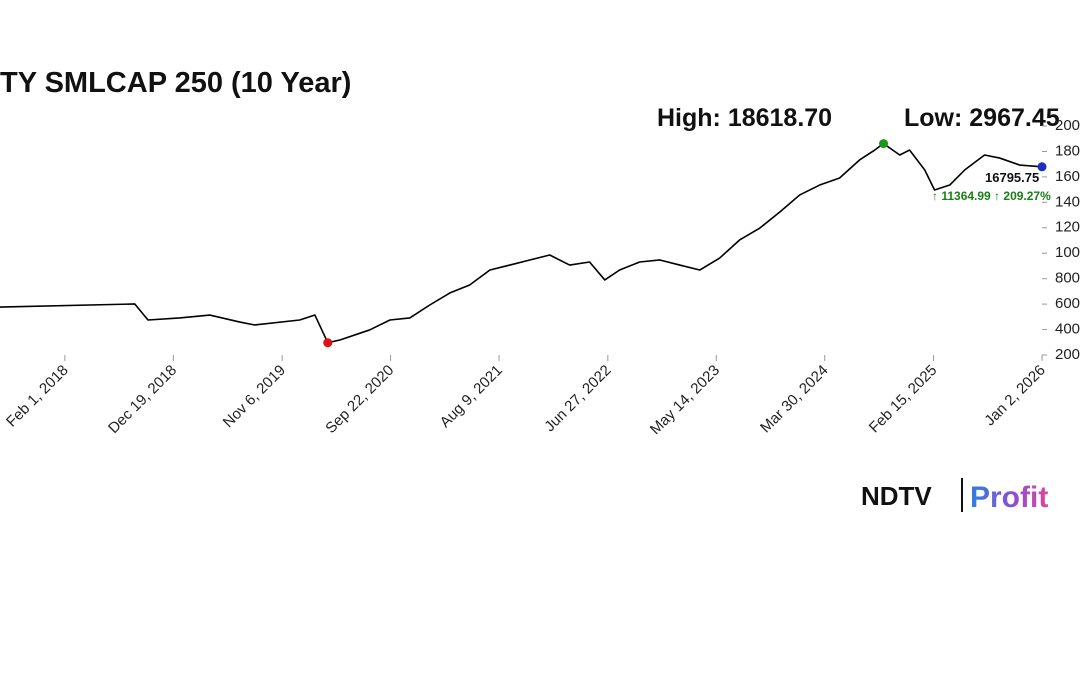 This screenshot has width=1080, height=675. I want to click on x-tick-label: Aug 9, 2021, so click(471, 396).